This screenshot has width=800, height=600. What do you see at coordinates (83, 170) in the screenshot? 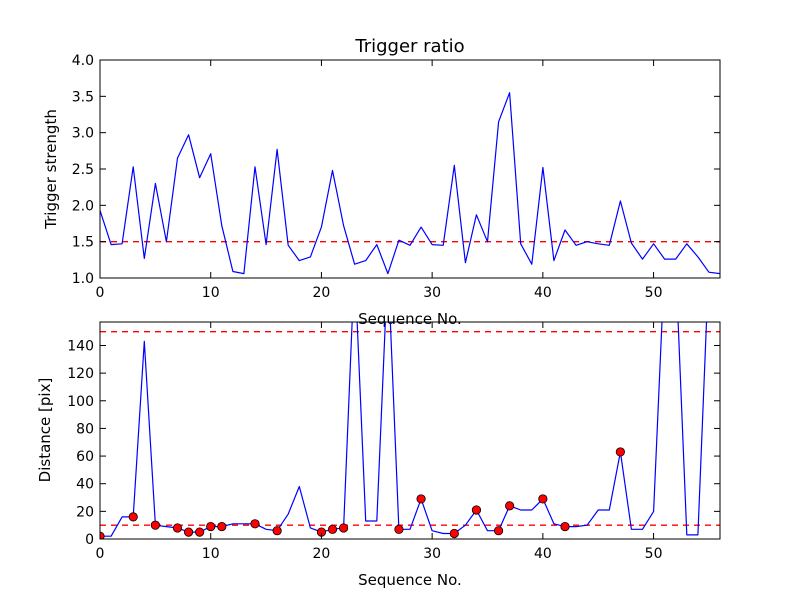
I see `y-tick-label: 2.5` at bounding box center [83, 170].